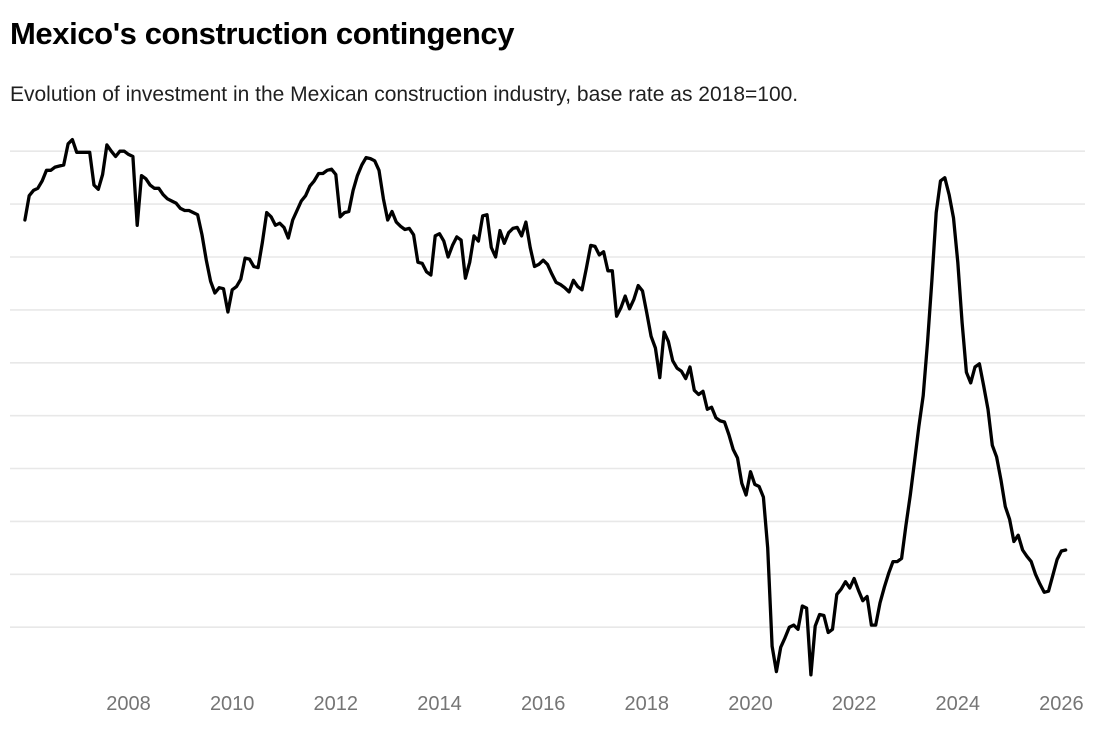 This screenshot has width=1106, height=734. What do you see at coordinates (232, 704) in the screenshot?
I see `x-tick-label: 2010` at bounding box center [232, 704].